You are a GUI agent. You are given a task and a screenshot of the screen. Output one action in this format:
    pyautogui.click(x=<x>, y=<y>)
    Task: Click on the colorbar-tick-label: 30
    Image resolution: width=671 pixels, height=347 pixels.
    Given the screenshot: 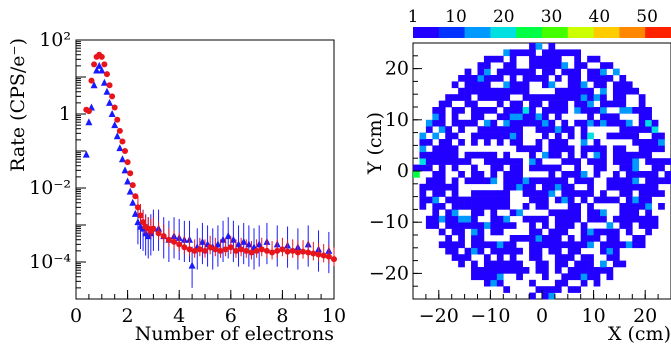 What is the action you would take?
    pyautogui.click(x=552, y=17)
    